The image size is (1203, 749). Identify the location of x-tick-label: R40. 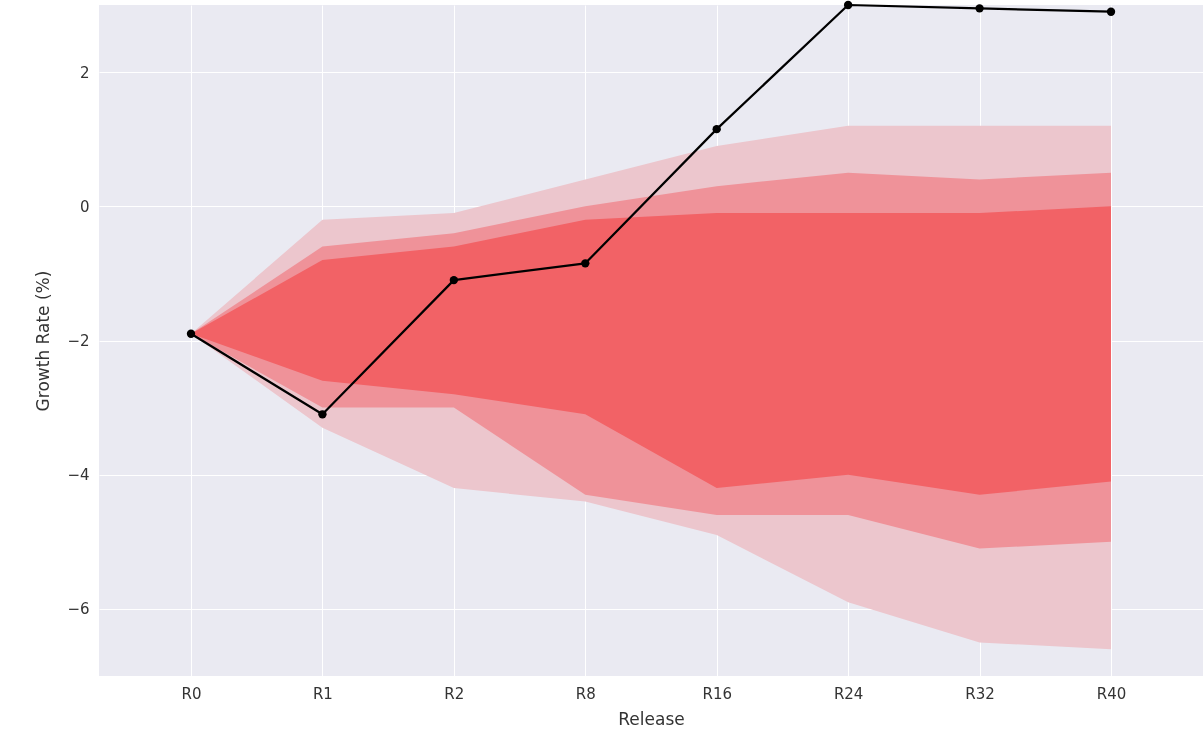
(1111, 693).